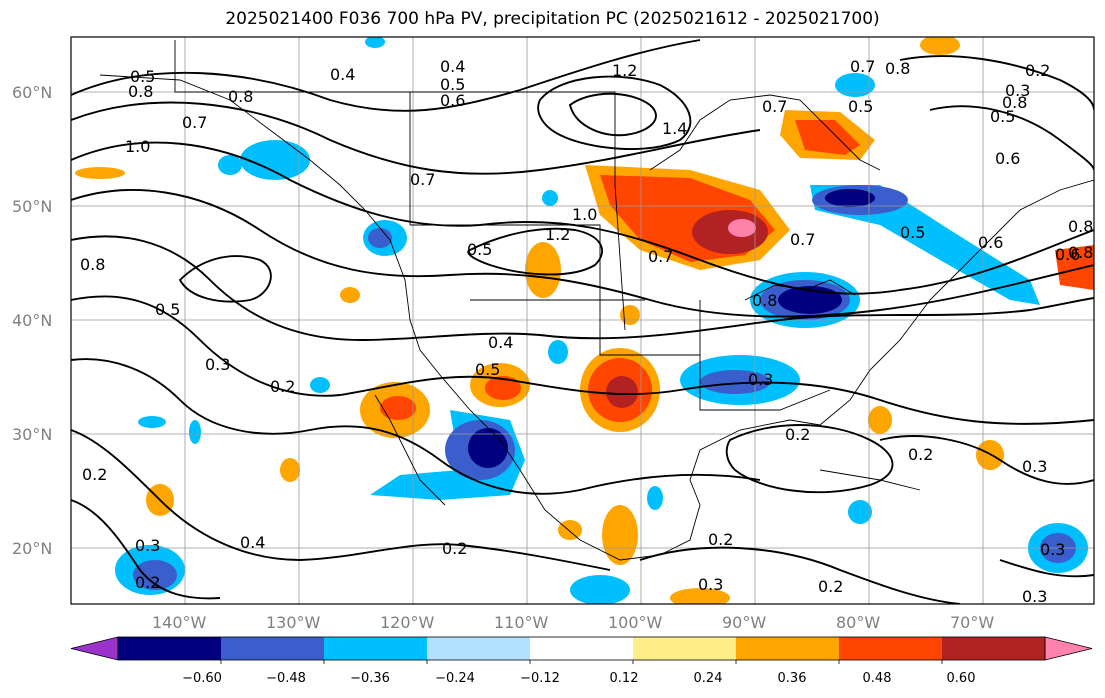  Describe the element at coordinates (858, 622) in the screenshot. I see `lon-label: 80°W` at that location.